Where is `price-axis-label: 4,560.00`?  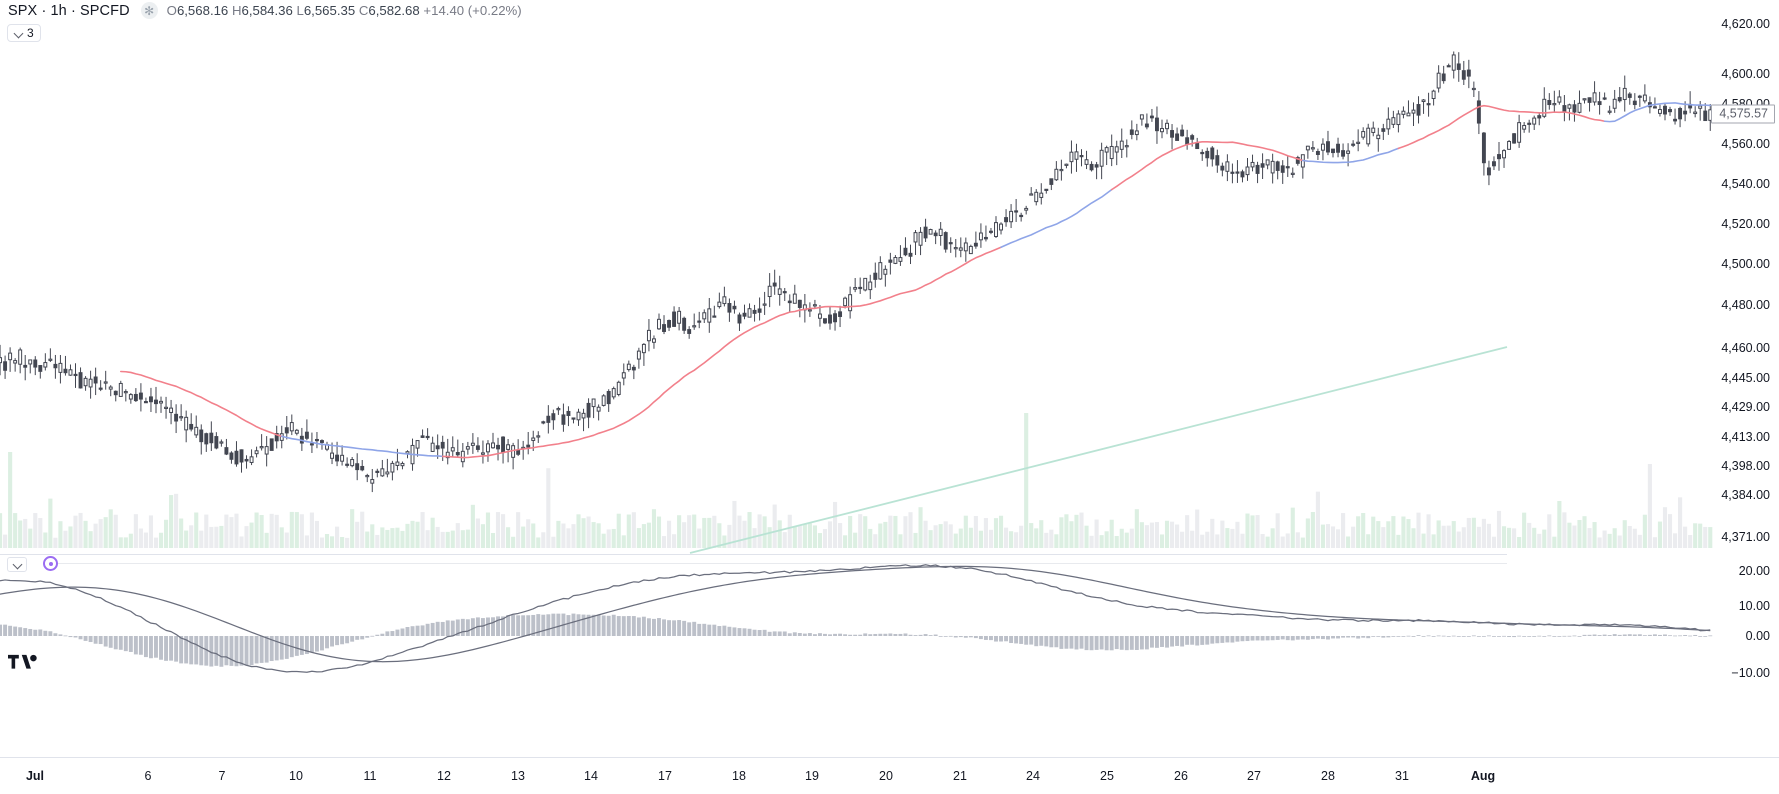 price-axis-label: 4,560.00 is located at coordinates (1745, 144).